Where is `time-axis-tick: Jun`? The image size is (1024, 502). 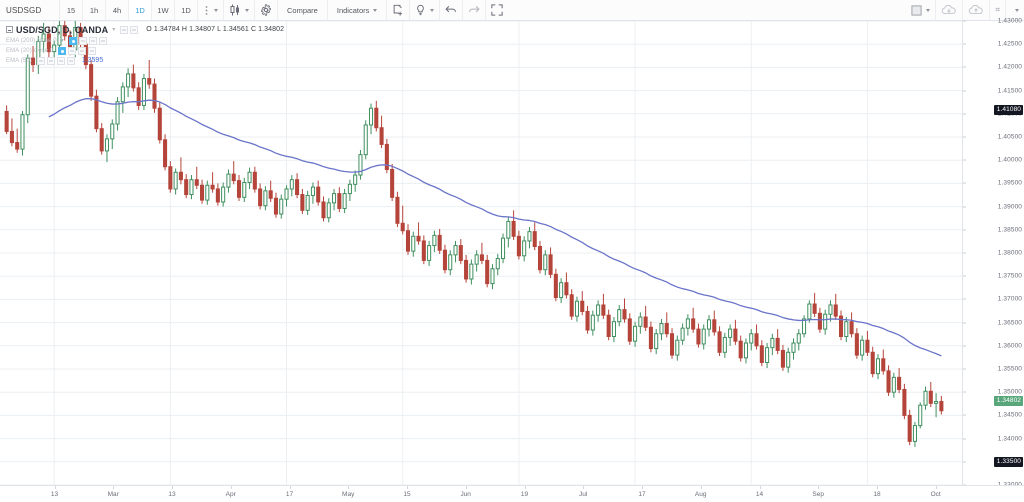
time-axis-tick: Jun is located at coordinates (465, 494).